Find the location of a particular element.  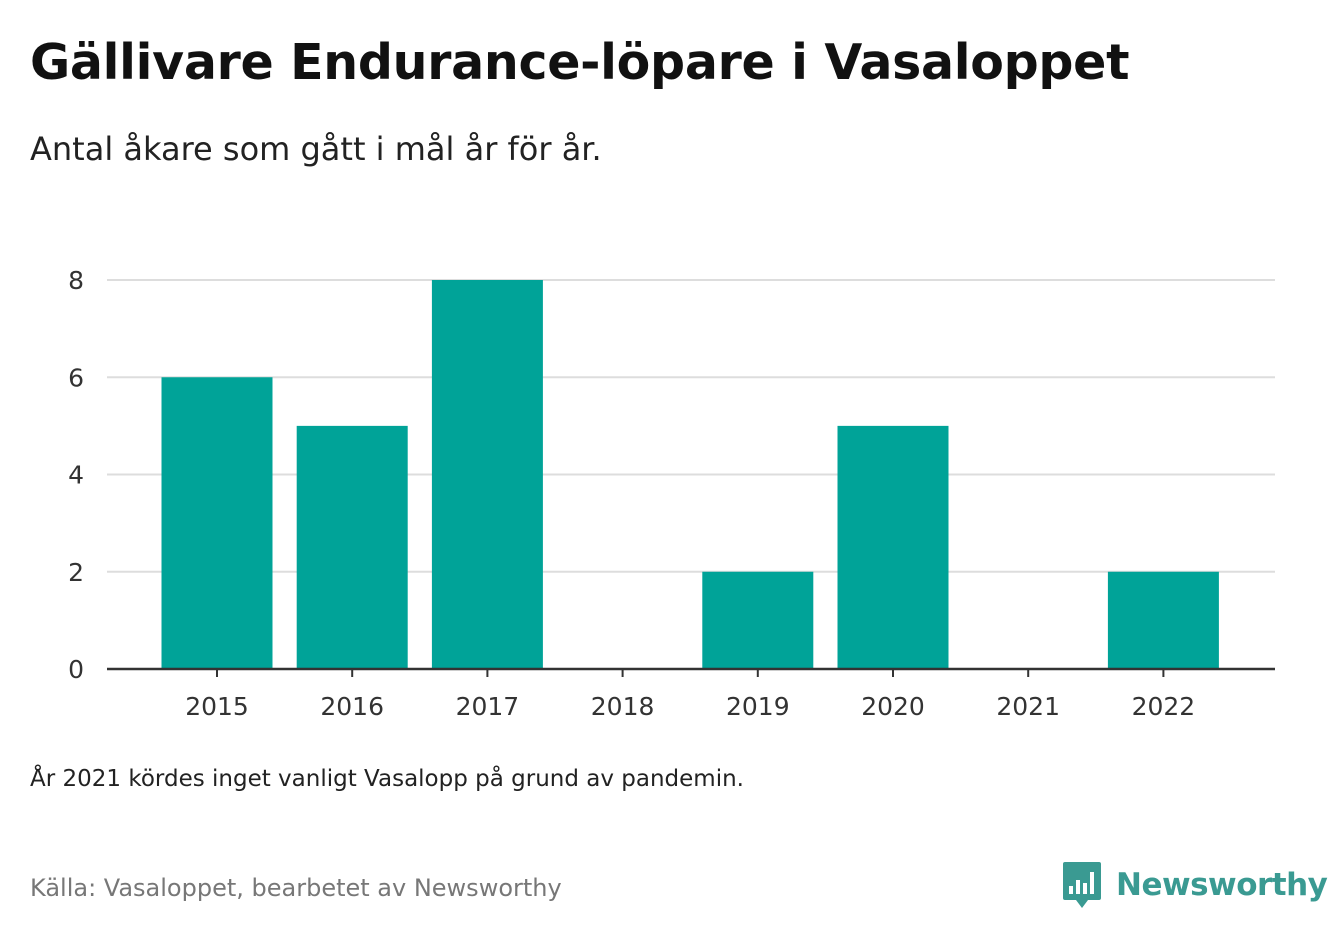

chart-title: Gällivare Endurance-löpare i Vasaloppet is located at coordinates (580, 62).